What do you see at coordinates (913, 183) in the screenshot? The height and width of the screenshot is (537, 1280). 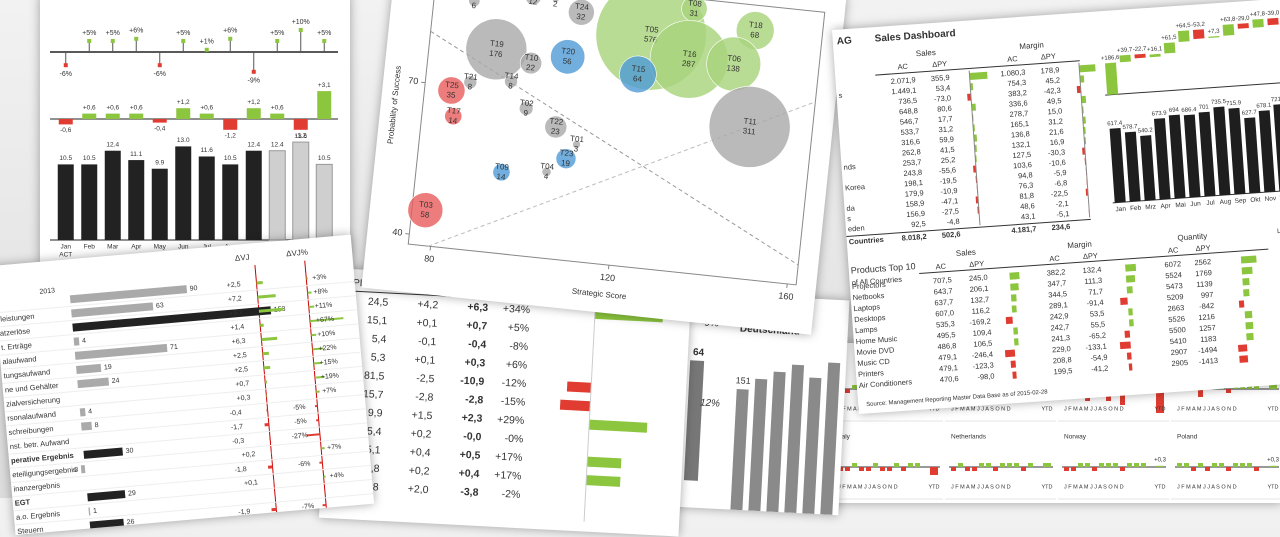 I see `cell: 198,1` at bounding box center [913, 183].